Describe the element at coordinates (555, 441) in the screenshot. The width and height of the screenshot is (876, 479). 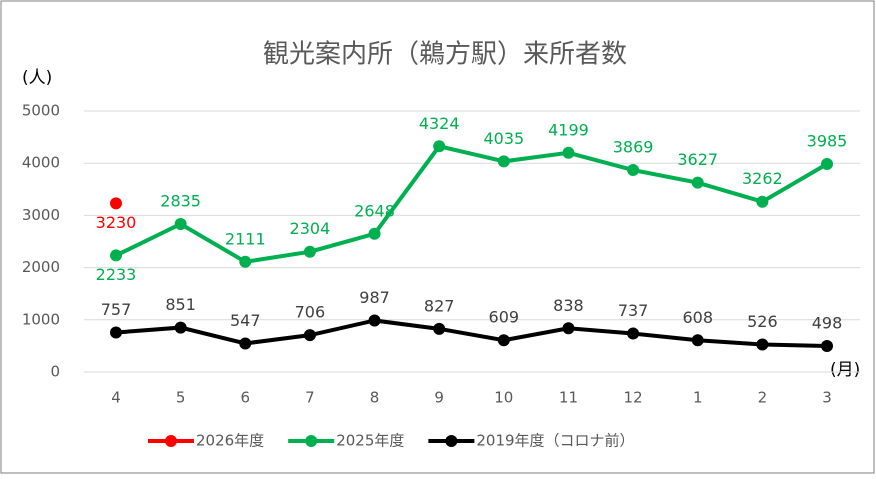
I see `legend-label: 2019年度（コロナ前）` at that location.